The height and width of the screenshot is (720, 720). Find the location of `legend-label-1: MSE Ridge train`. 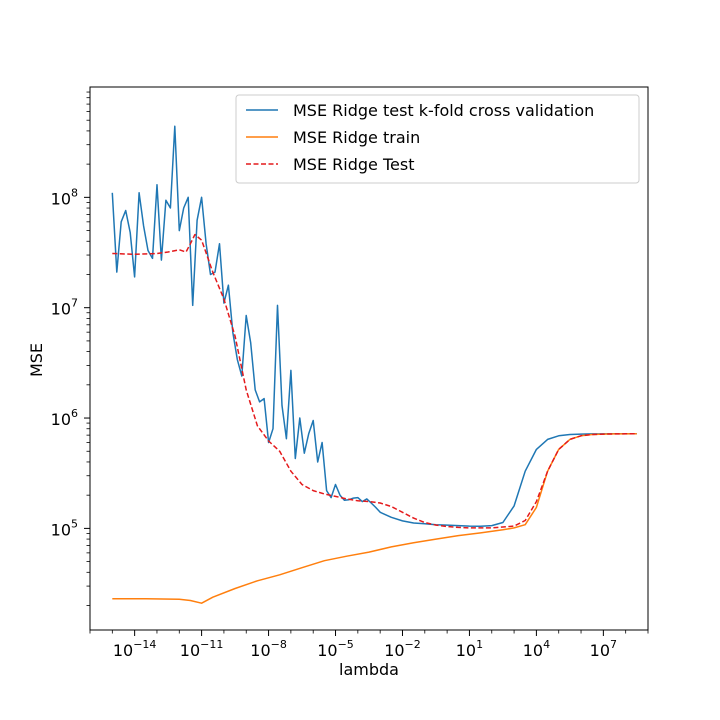

legend-label-1: MSE Ridge train is located at coordinates (356, 137).